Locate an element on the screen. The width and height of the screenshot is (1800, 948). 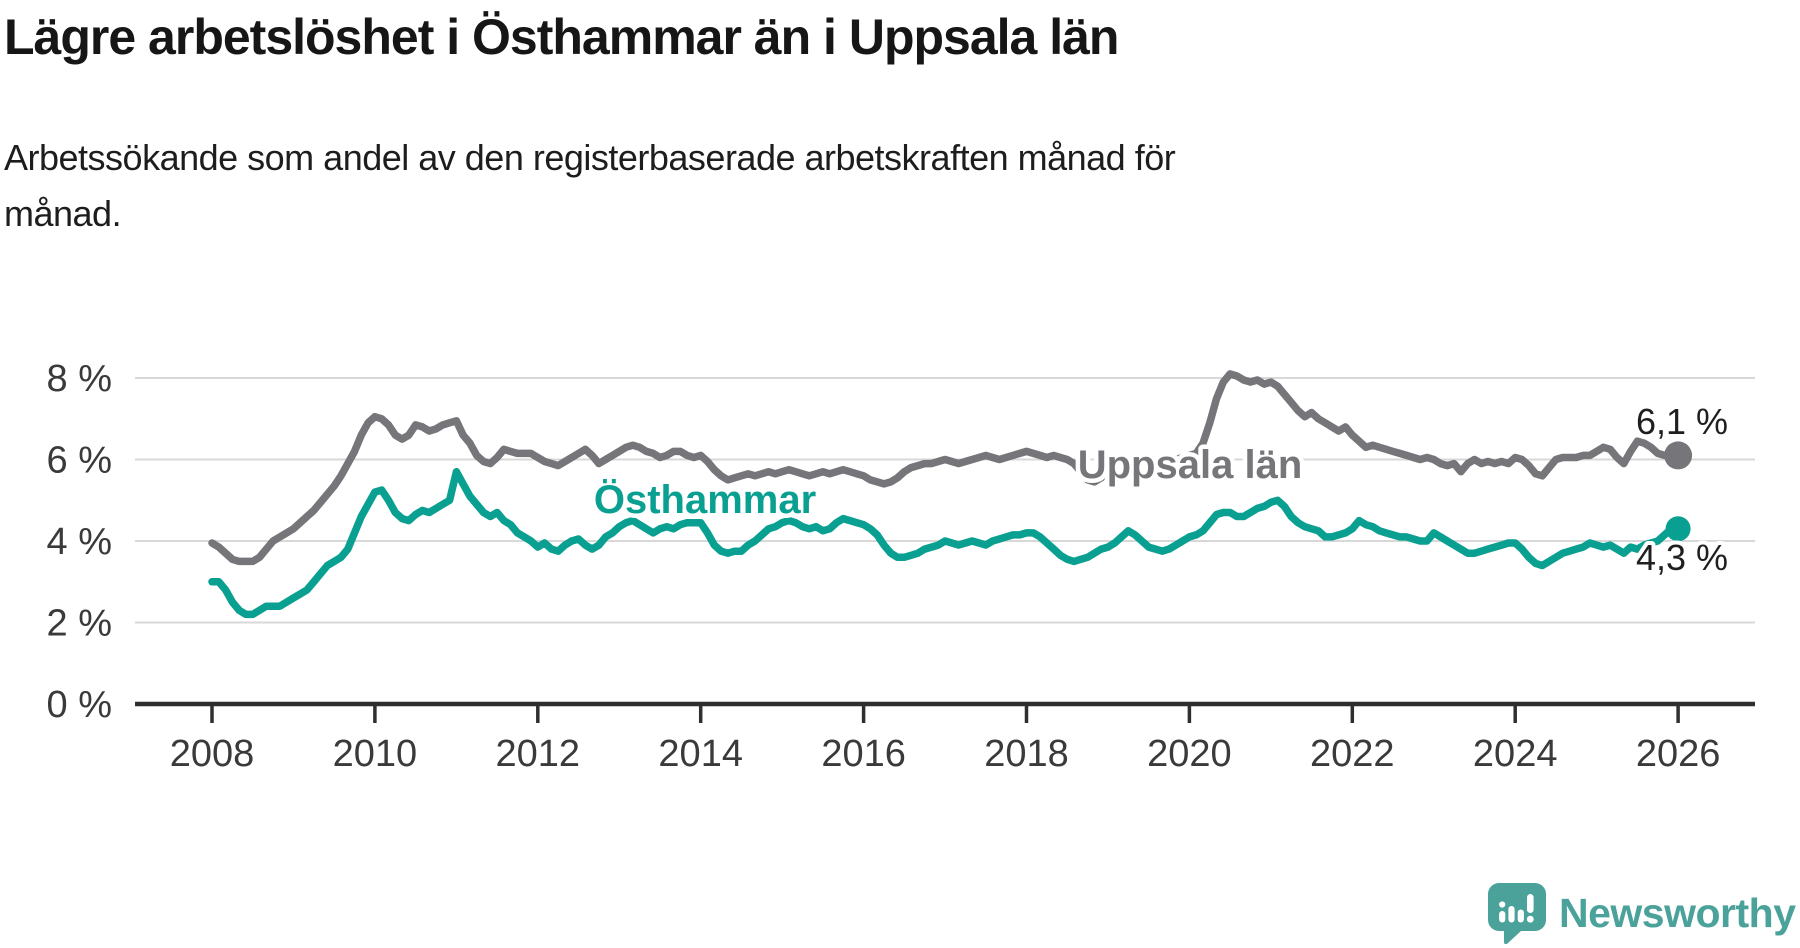
x-axis-tick-label: 2016 is located at coordinates (863, 754).